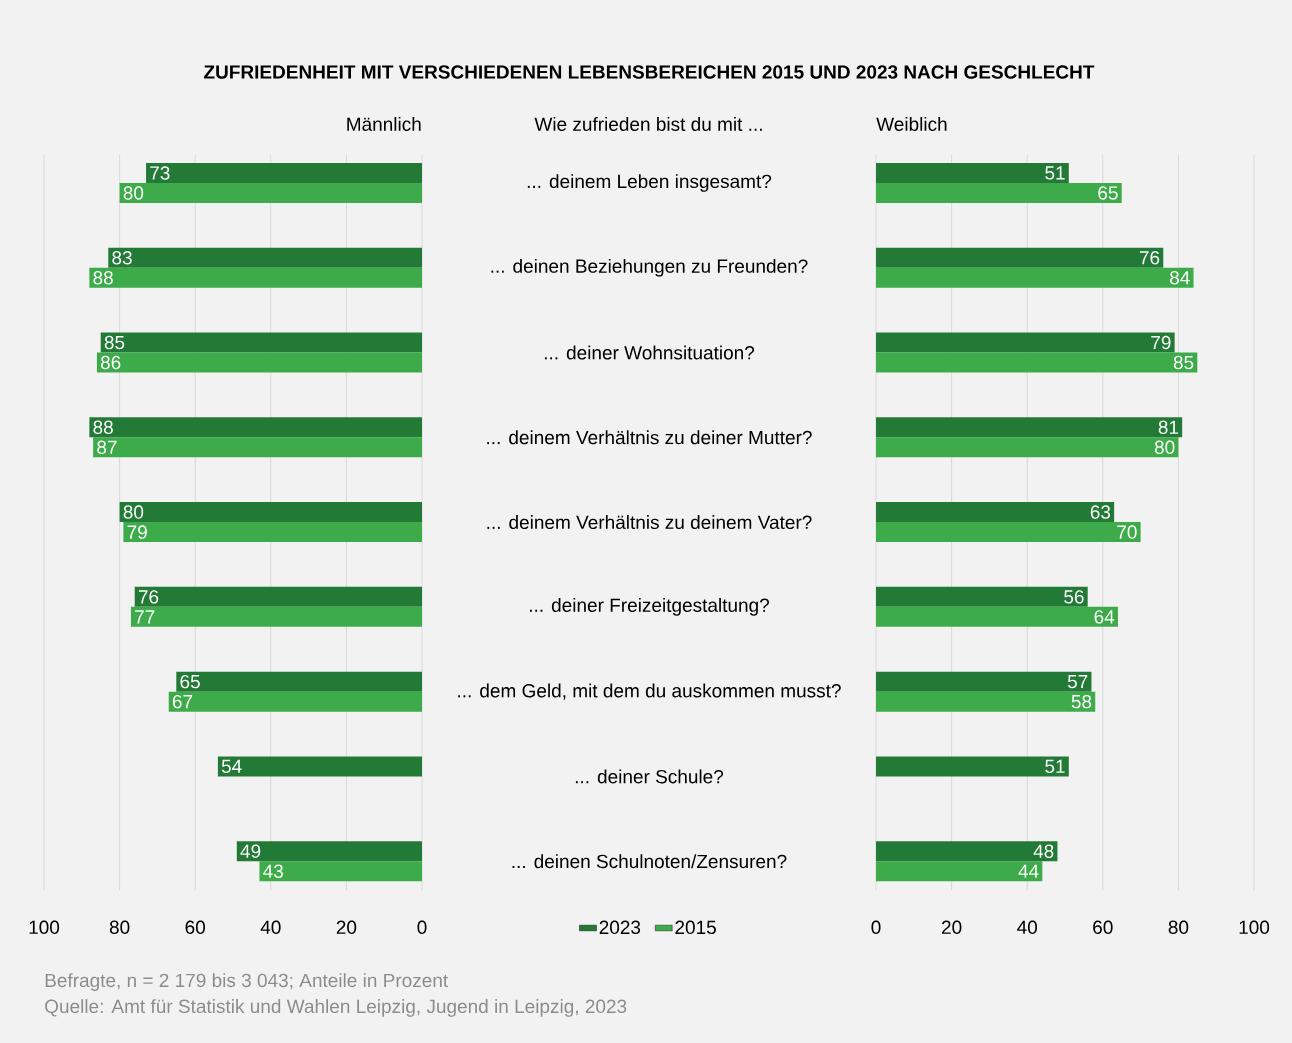 The image size is (1292, 1043). Describe the element at coordinates (122, 258) in the screenshot. I see `data-label: 83` at that location.